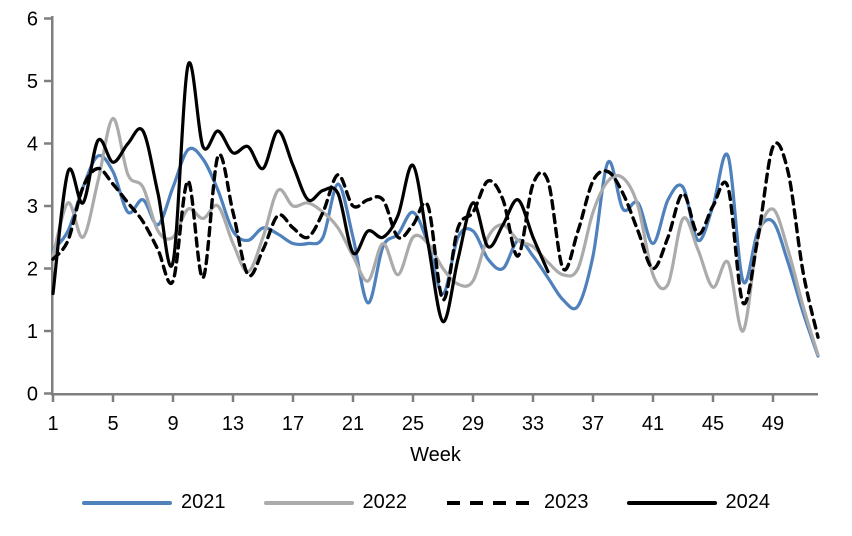 The width and height of the screenshot is (852, 536). Describe the element at coordinates (353, 424) in the screenshot. I see `x-tick-label: 21` at that location.